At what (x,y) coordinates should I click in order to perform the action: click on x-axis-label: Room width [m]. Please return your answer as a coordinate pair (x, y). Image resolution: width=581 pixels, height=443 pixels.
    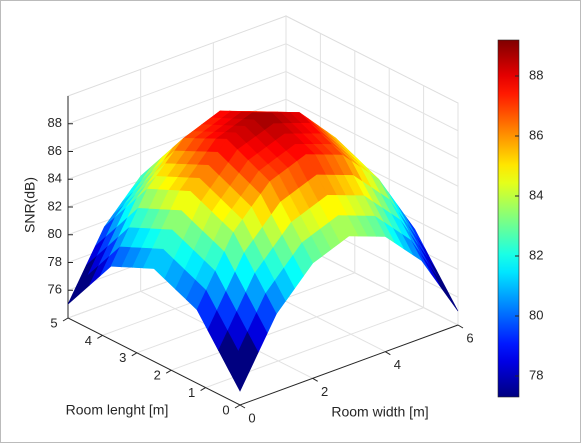
    Looking at the image, I should click on (379, 412).